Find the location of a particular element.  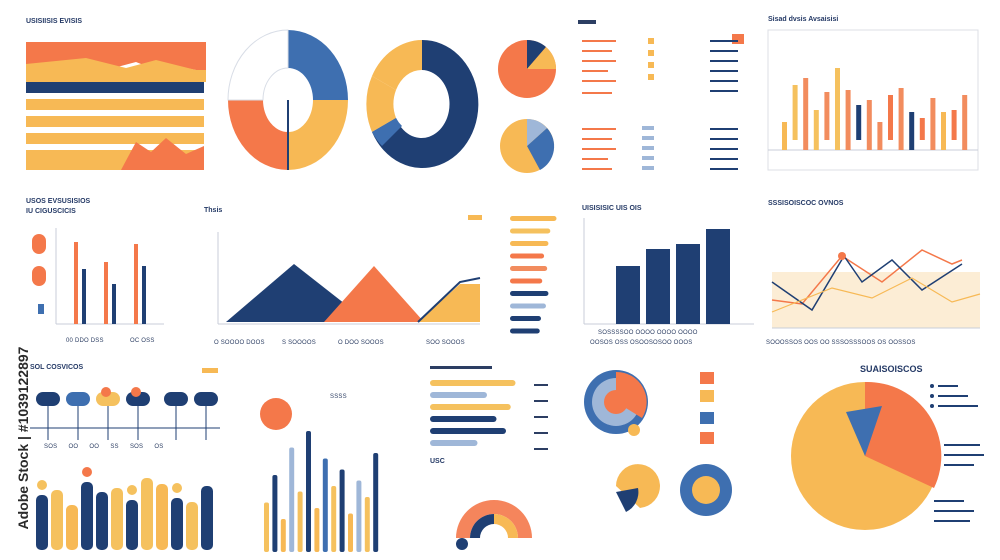

panel-14-hbar-chart is located at coordinates (489, 408).